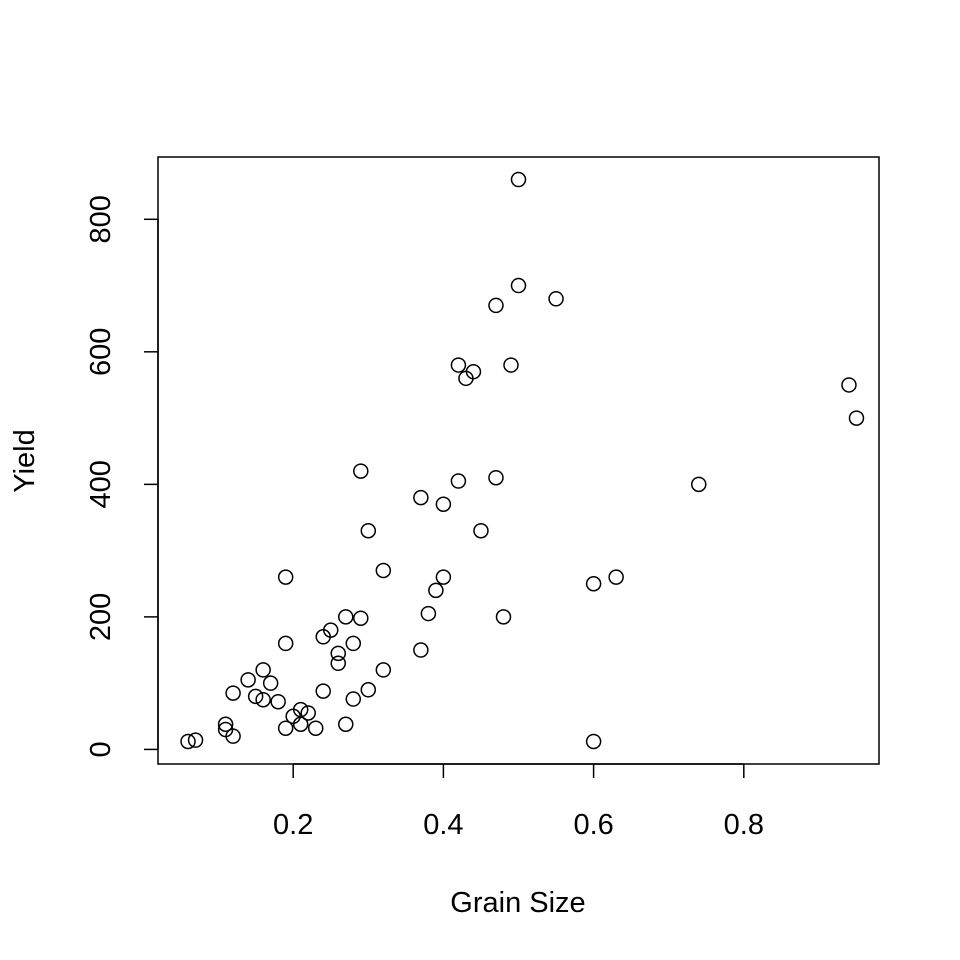  What do you see at coordinates (101, 352) in the screenshot?
I see `y-tick-label: 600` at bounding box center [101, 352].